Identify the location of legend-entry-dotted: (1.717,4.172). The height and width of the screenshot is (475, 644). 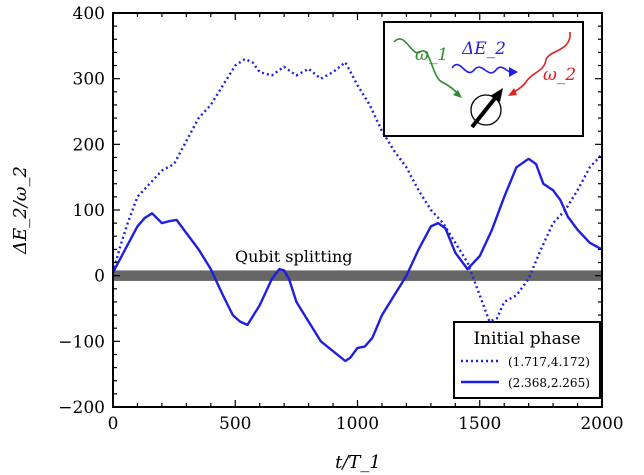
(549, 362).